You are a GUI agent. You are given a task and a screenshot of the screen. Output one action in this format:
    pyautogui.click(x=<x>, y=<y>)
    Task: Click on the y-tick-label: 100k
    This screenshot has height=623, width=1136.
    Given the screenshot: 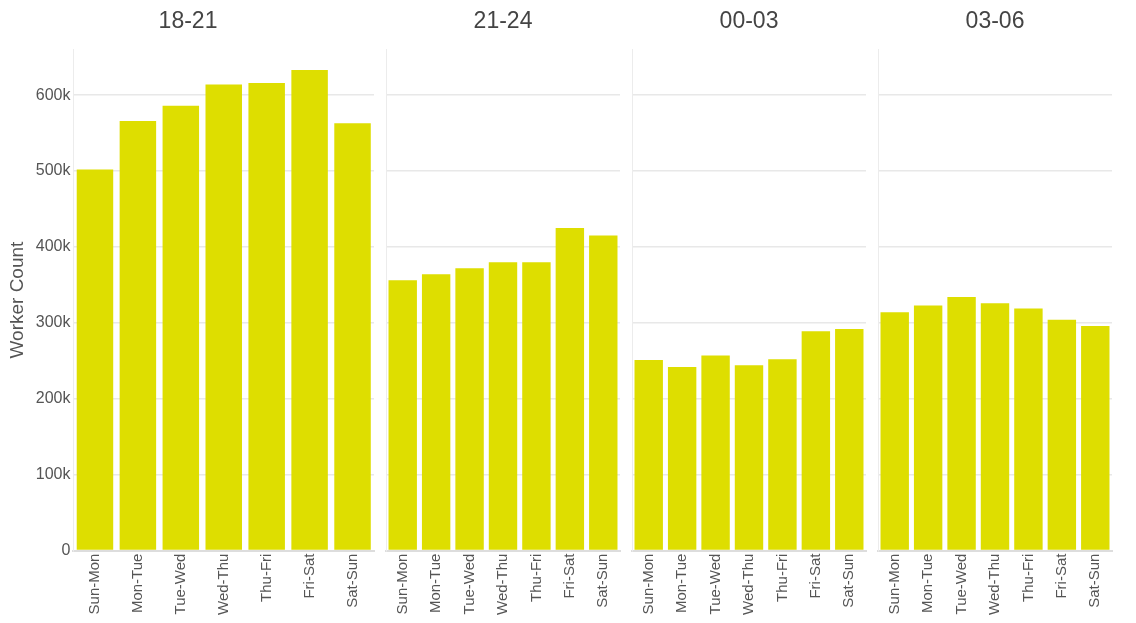 What is the action you would take?
    pyautogui.click(x=53, y=474)
    